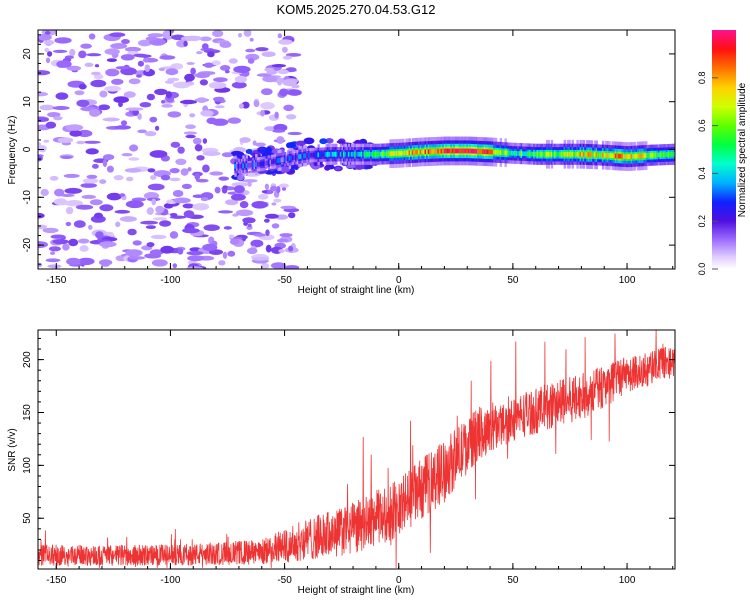 The image size is (750, 600). I want to click on x-tick-label: 50, so click(513, 280).